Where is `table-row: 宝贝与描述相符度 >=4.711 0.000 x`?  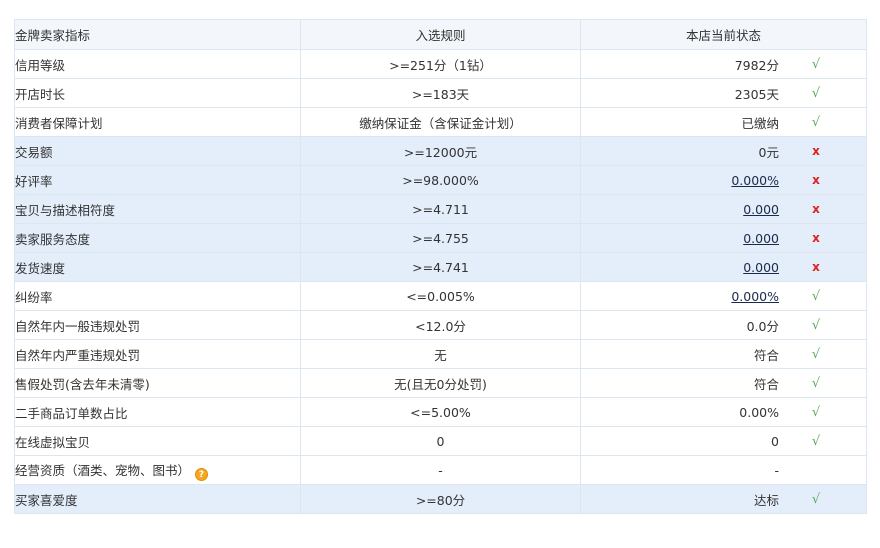 table-row: 宝贝与描述相符度 >=4.711 0.000 x is located at coordinates (440, 209).